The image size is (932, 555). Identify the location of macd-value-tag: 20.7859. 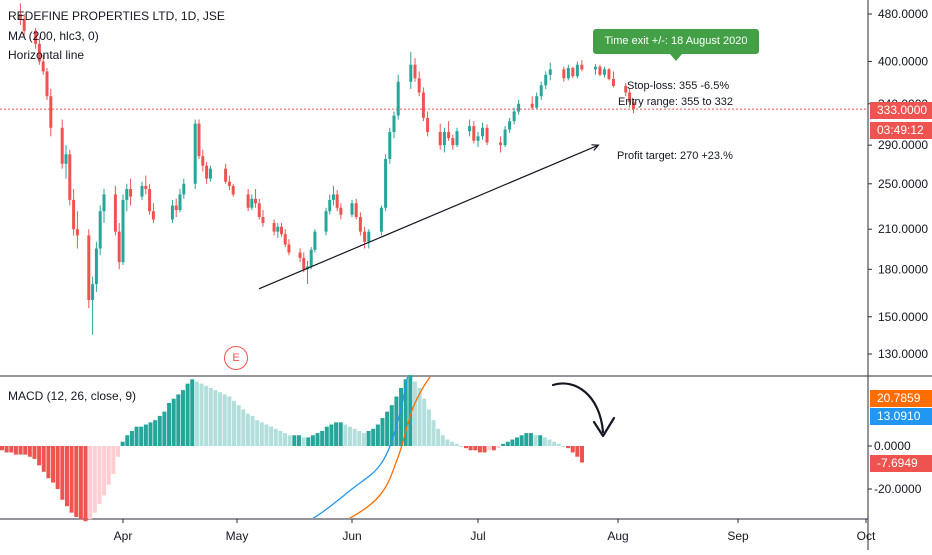
(901, 398).